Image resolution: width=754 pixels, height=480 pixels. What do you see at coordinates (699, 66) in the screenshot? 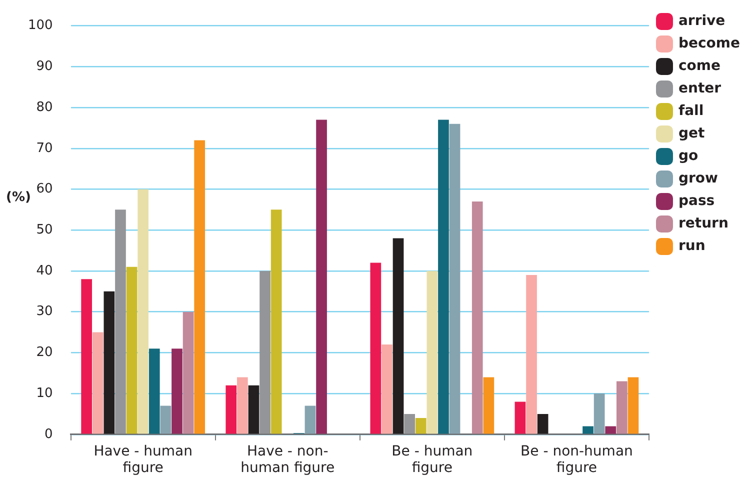
I see `legend-label: come` at bounding box center [699, 66].